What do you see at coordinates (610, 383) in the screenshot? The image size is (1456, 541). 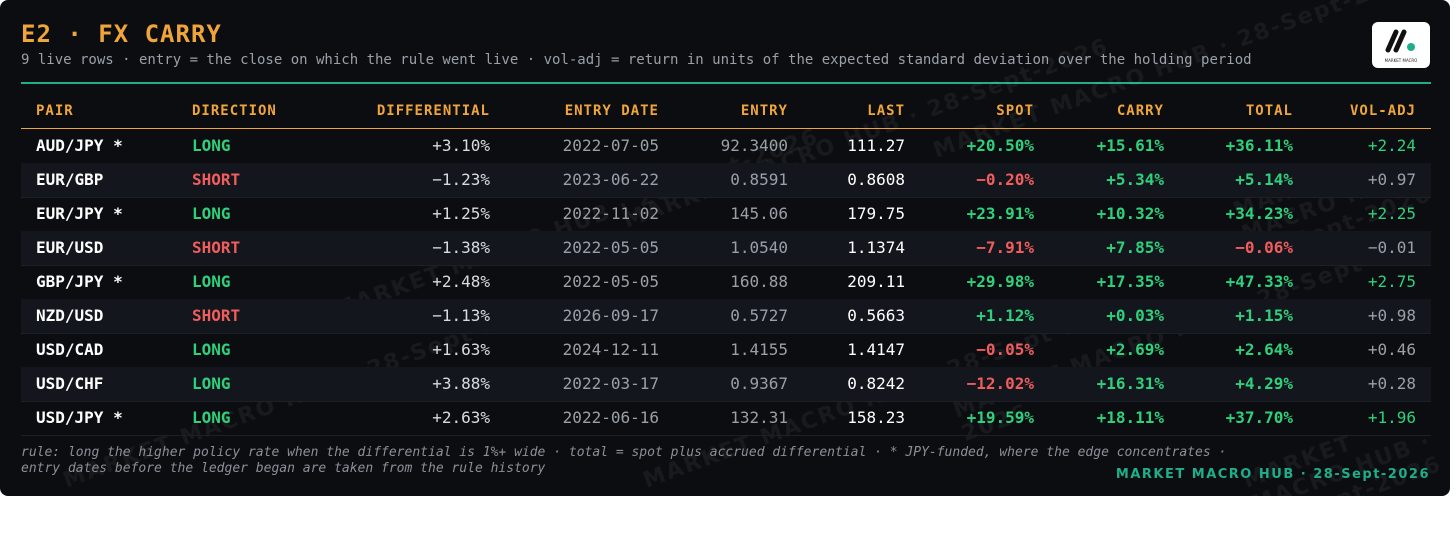 I see `table-cell: 2022-03-17` at bounding box center [610, 383].